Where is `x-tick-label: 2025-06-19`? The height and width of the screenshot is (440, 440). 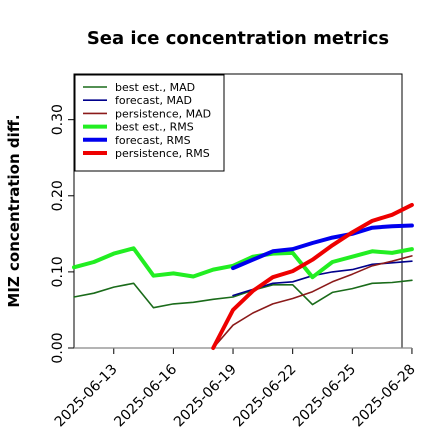
x-tick-label: 2025-06-19 is located at coordinates (205, 396).